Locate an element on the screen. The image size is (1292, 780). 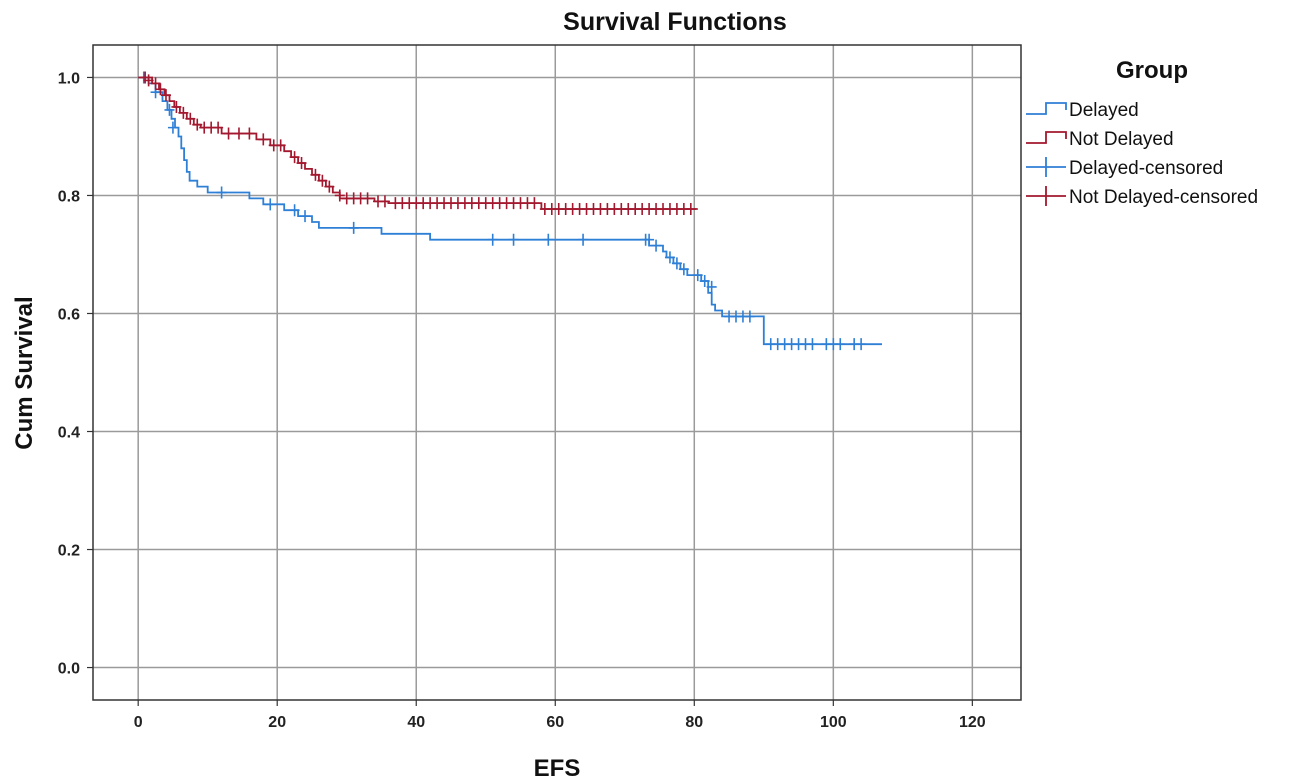
x-tick-label: 40 is located at coordinates (416, 722).